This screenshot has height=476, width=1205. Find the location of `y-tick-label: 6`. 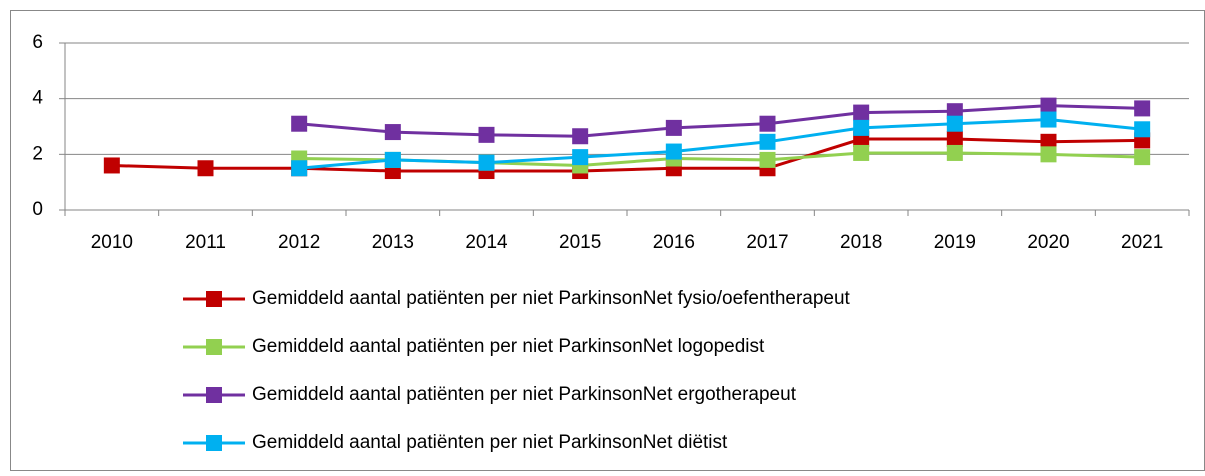

y-tick-label: 6 is located at coordinates (37, 42).